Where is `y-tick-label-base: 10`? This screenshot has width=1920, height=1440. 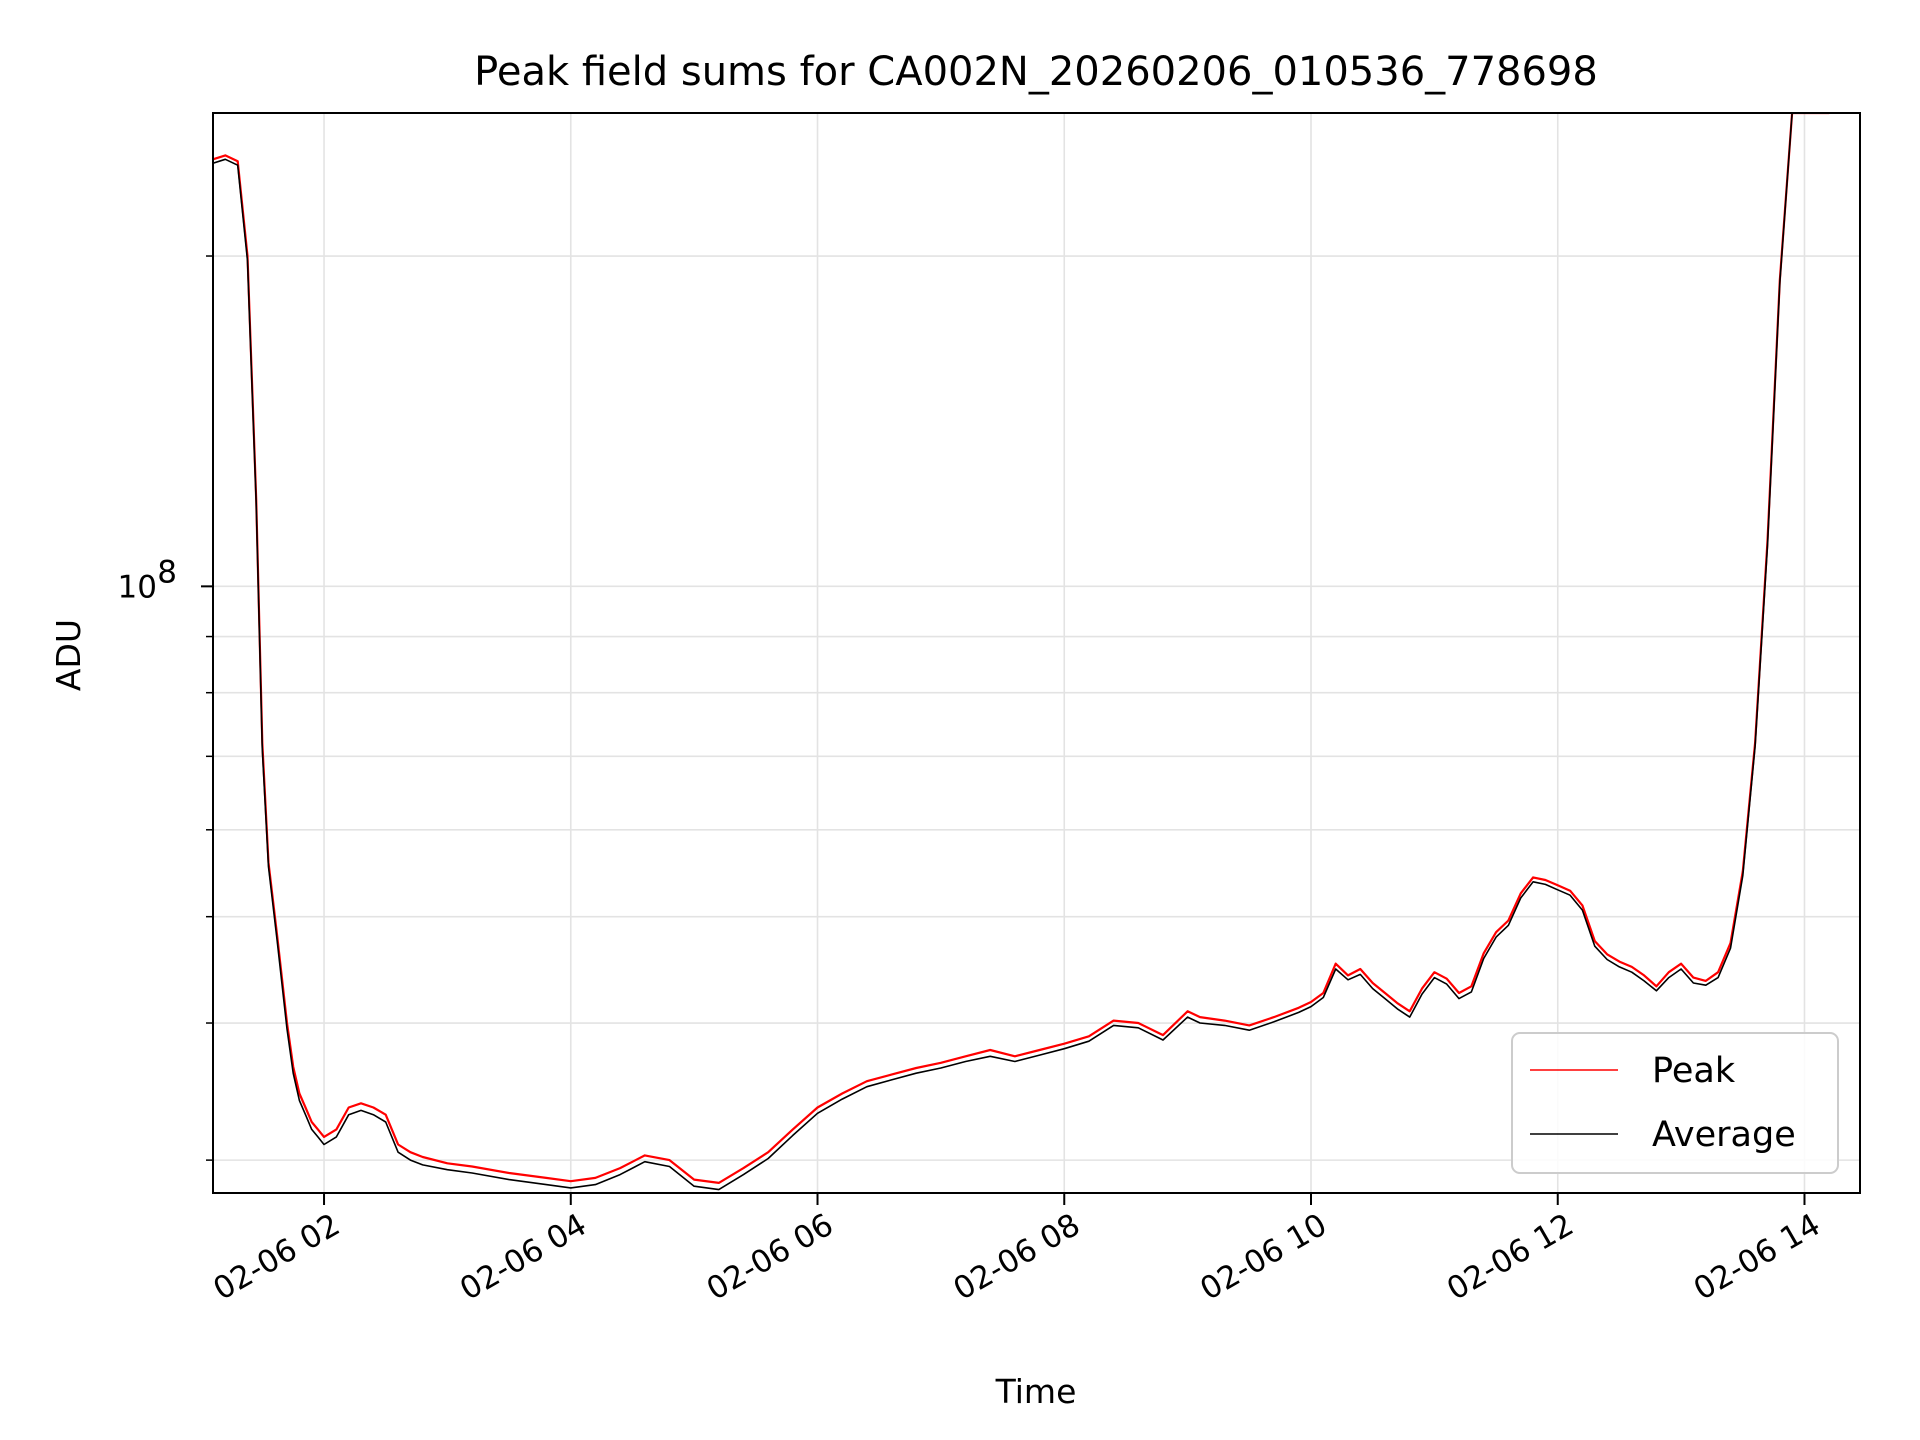 y-tick-label-base: 10 is located at coordinates (137, 587).